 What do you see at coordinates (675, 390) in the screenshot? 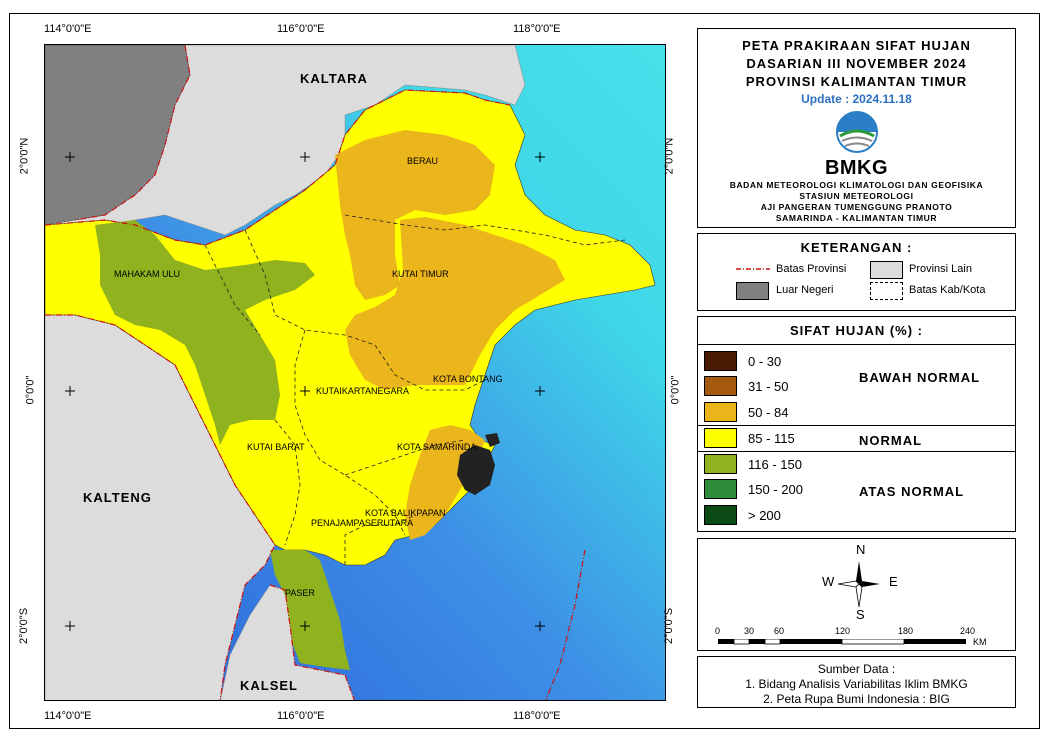
I see `coord-right-2: 0°0'0"` at bounding box center [675, 390].